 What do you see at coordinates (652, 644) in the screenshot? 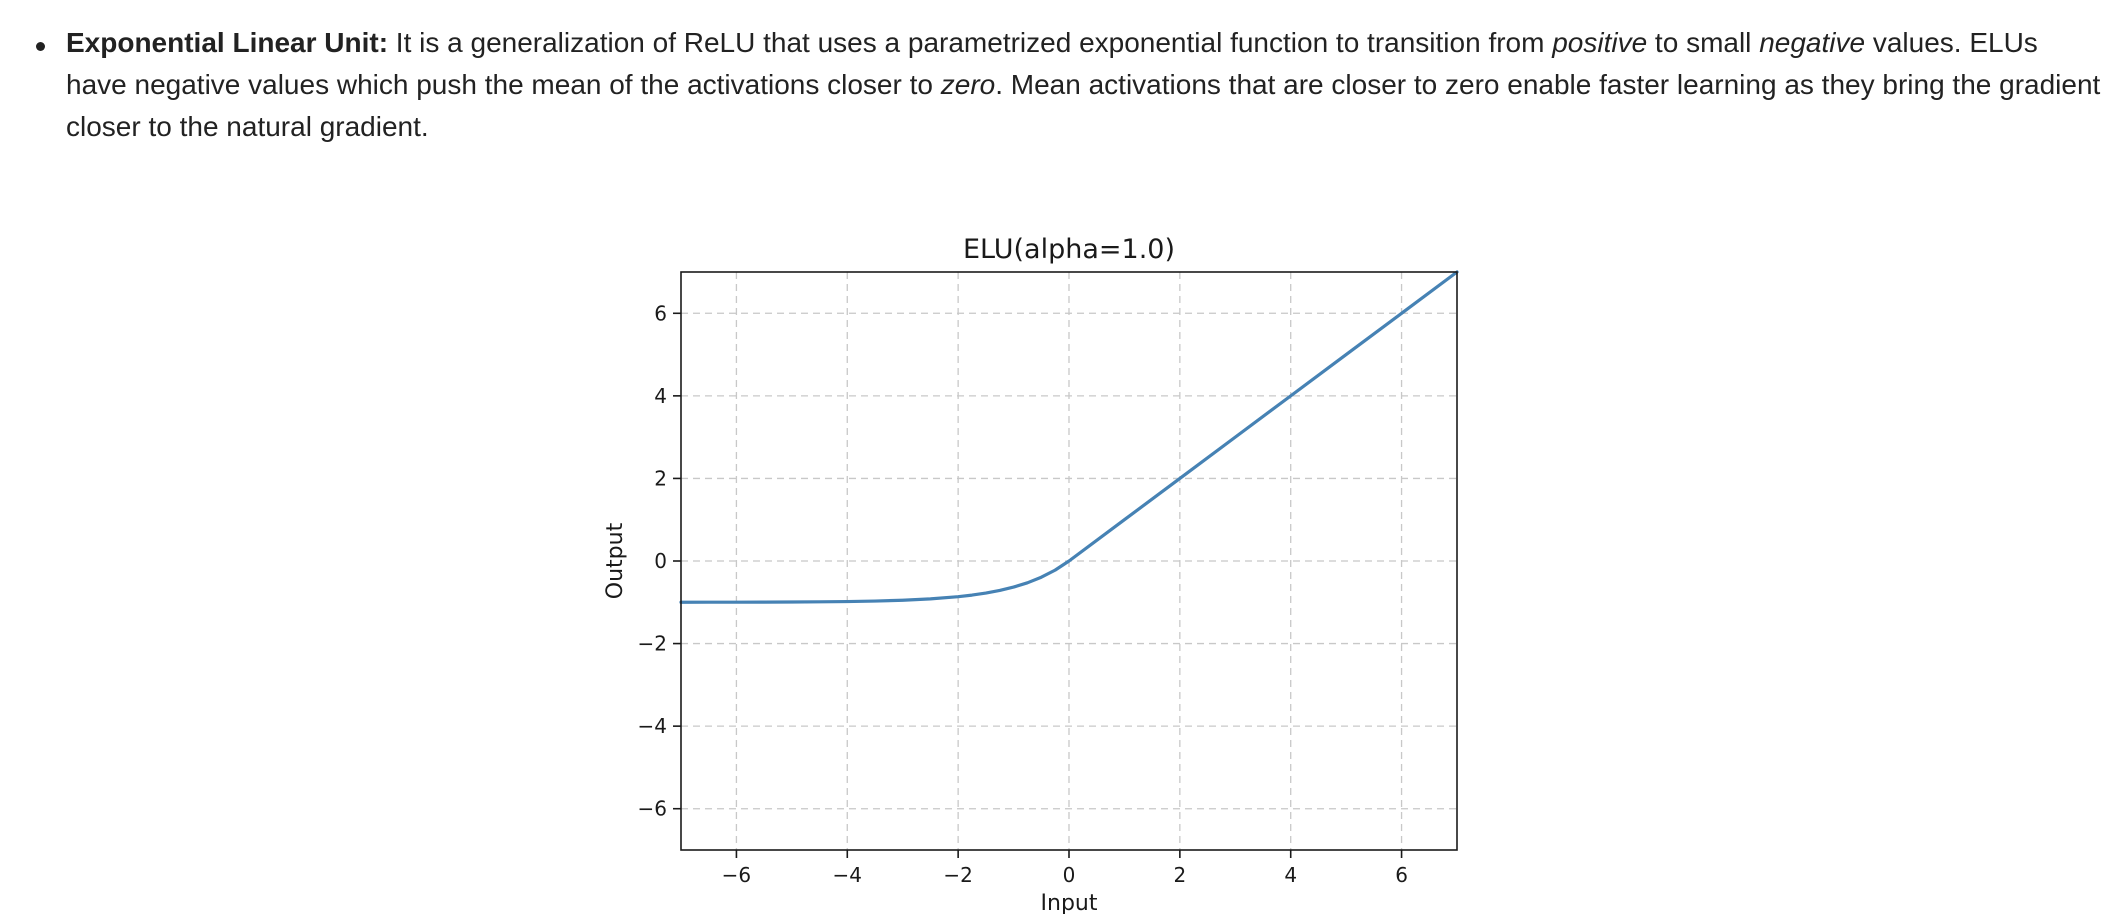
I see `y-tick-label: −2` at bounding box center [652, 644].